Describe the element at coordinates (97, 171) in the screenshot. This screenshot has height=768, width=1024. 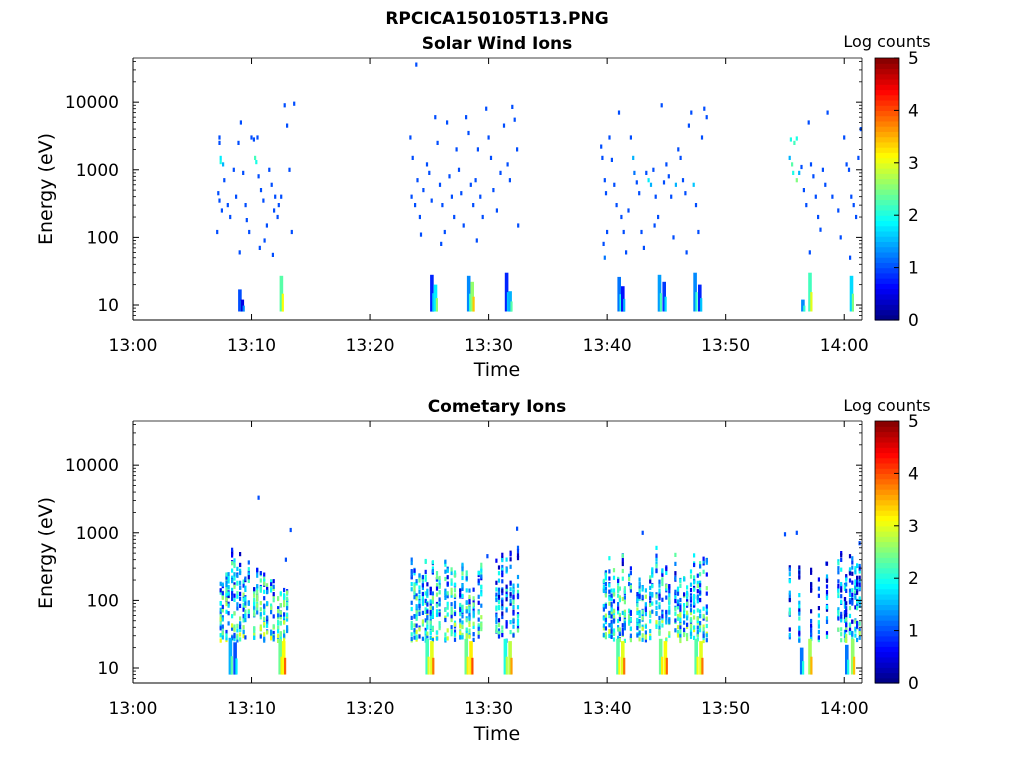
I see `y-tick-label: 1000` at that location.